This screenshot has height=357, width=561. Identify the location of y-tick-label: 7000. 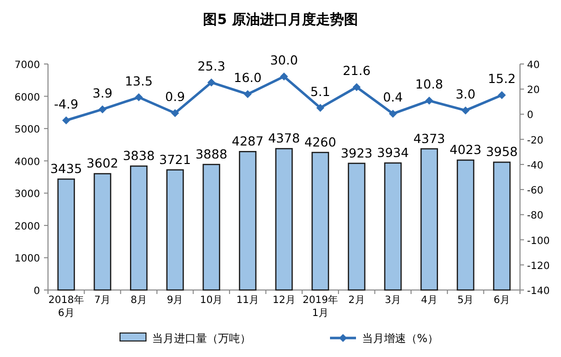
(27, 65).